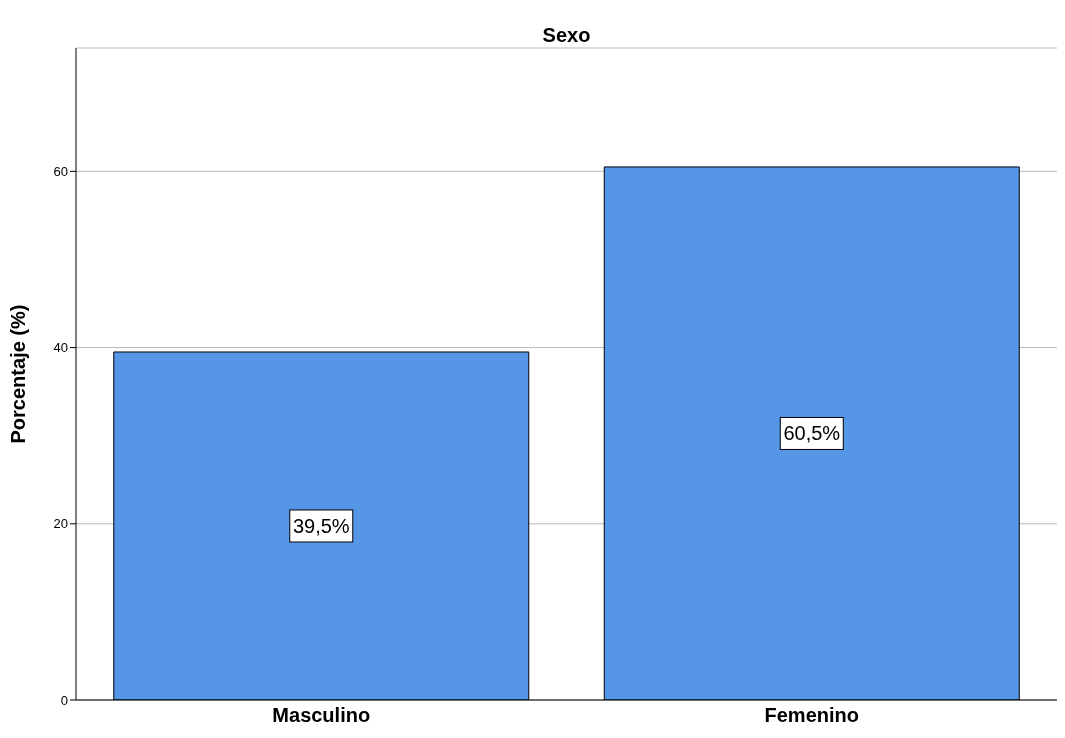 This screenshot has height=738, width=1065. I want to click on x-tick-label: Masculino, so click(321, 715).